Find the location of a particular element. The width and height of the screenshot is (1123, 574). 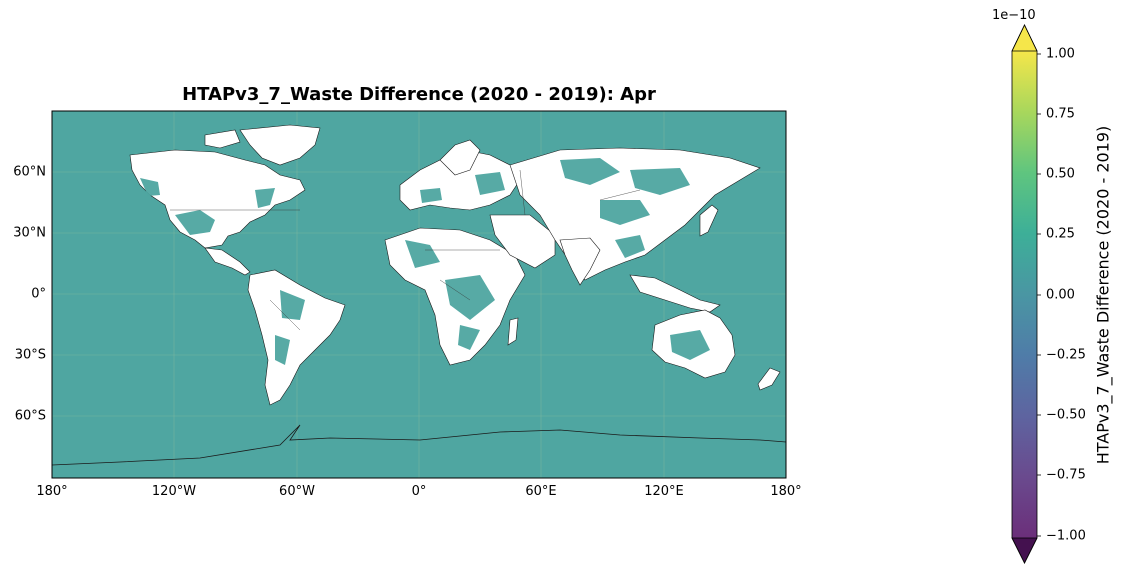

colorbar-extend-max is located at coordinates (1024, 38).